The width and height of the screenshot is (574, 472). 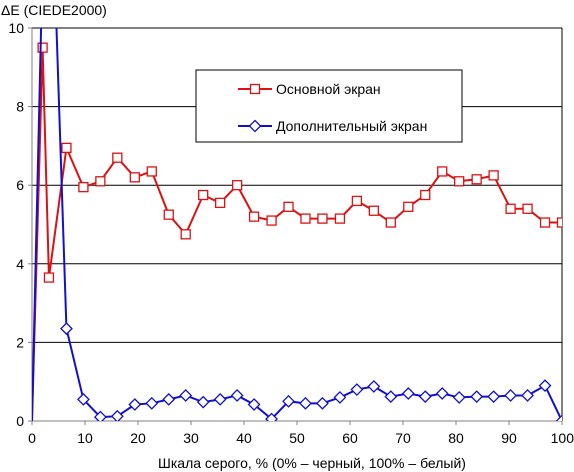 What do you see at coordinates (16, 28) in the screenshot?
I see `y-tick-label: 10` at bounding box center [16, 28].